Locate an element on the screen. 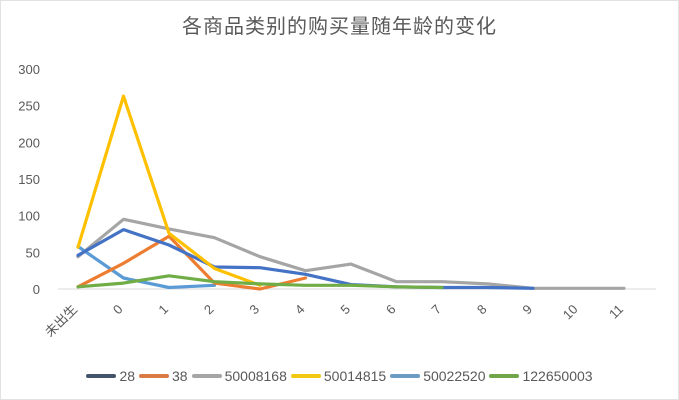 The height and width of the screenshot is (400, 679). legend-item-50014815: 50014815 is located at coordinates (338, 376).